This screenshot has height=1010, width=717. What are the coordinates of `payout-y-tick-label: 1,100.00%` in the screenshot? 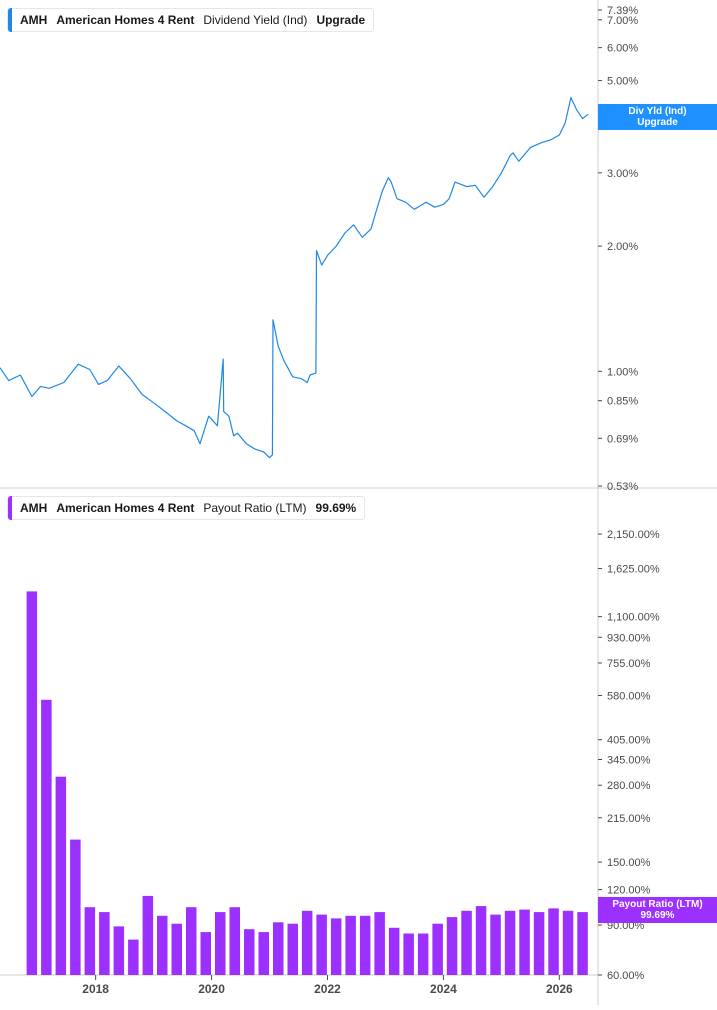 It's located at (633, 618).